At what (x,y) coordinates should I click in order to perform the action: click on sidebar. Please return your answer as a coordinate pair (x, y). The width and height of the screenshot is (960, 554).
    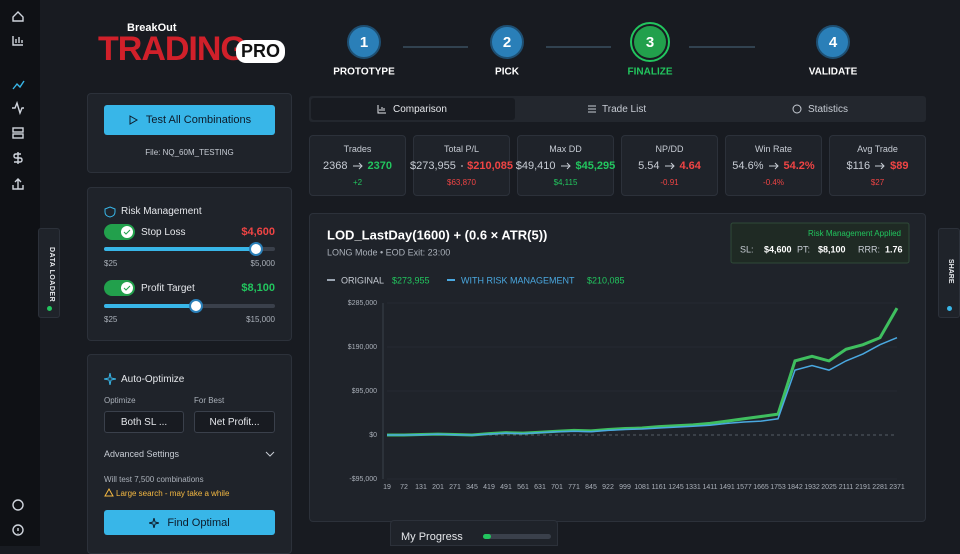
    Looking at the image, I should click on (20, 273).